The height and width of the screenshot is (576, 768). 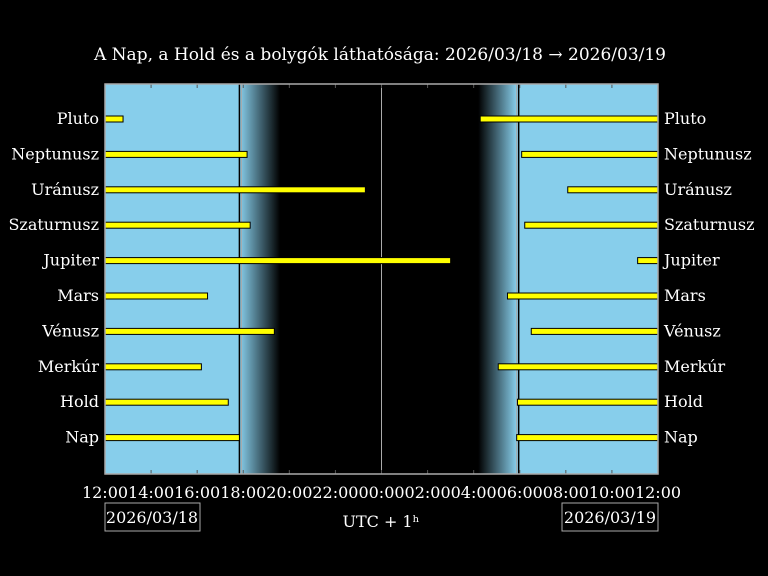 What do you see at coordinates (698, 189) in the screenshot?
I see `label-right: Uránusz` at bounding box center [698, 189].